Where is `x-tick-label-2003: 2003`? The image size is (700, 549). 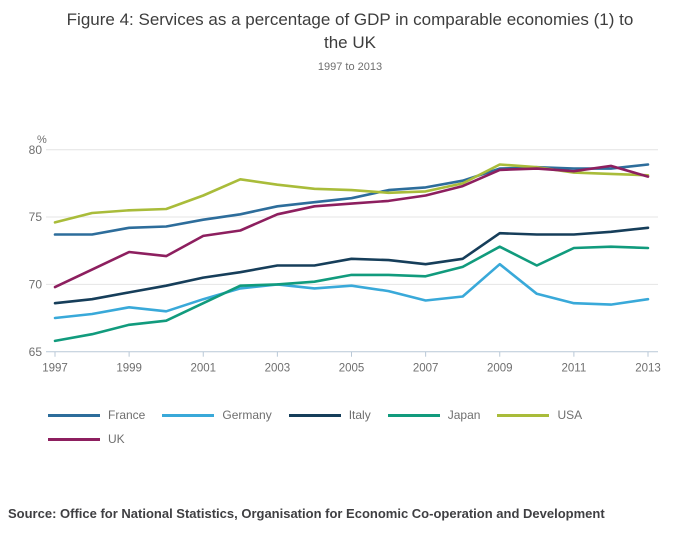 x-tick-label-2003: 2003 is located at coordinates (278, 369).